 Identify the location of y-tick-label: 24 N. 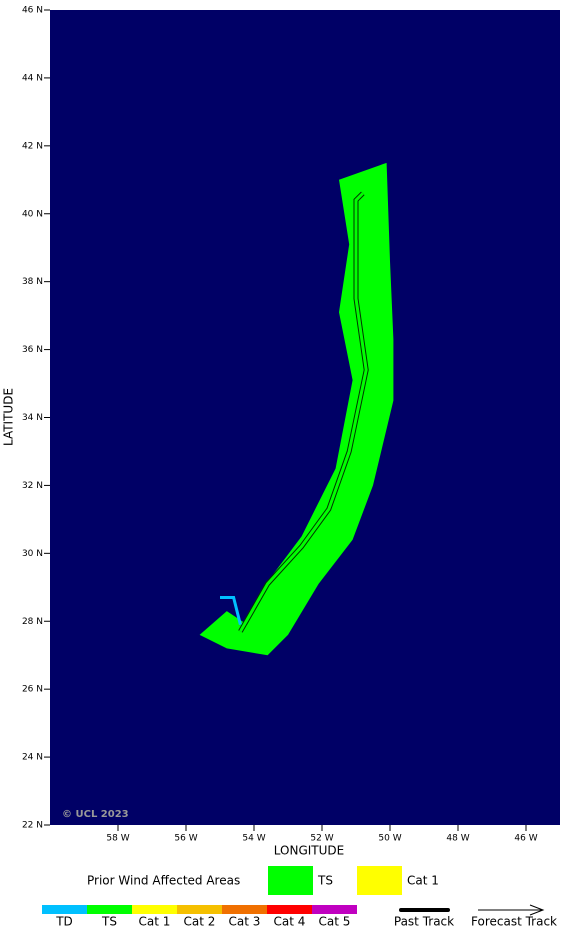
(32, 758).